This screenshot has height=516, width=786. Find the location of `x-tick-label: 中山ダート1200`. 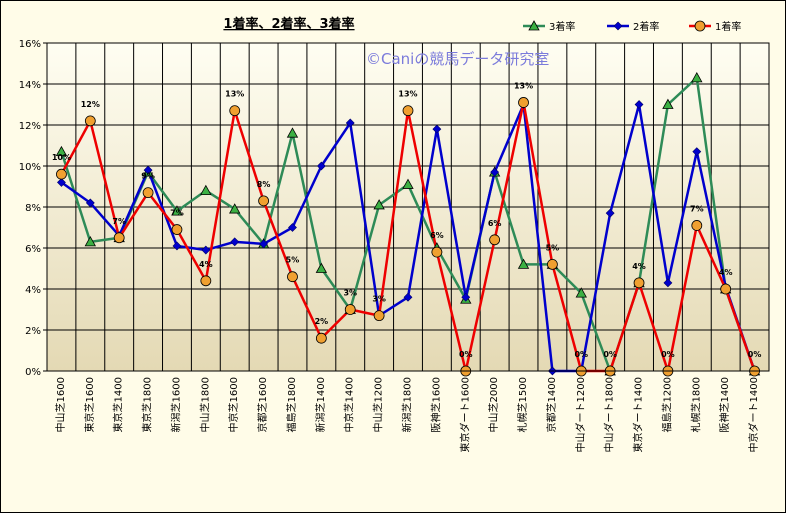

x-tick-label: 中山ダート1200 is located at coordinates (580, 414).